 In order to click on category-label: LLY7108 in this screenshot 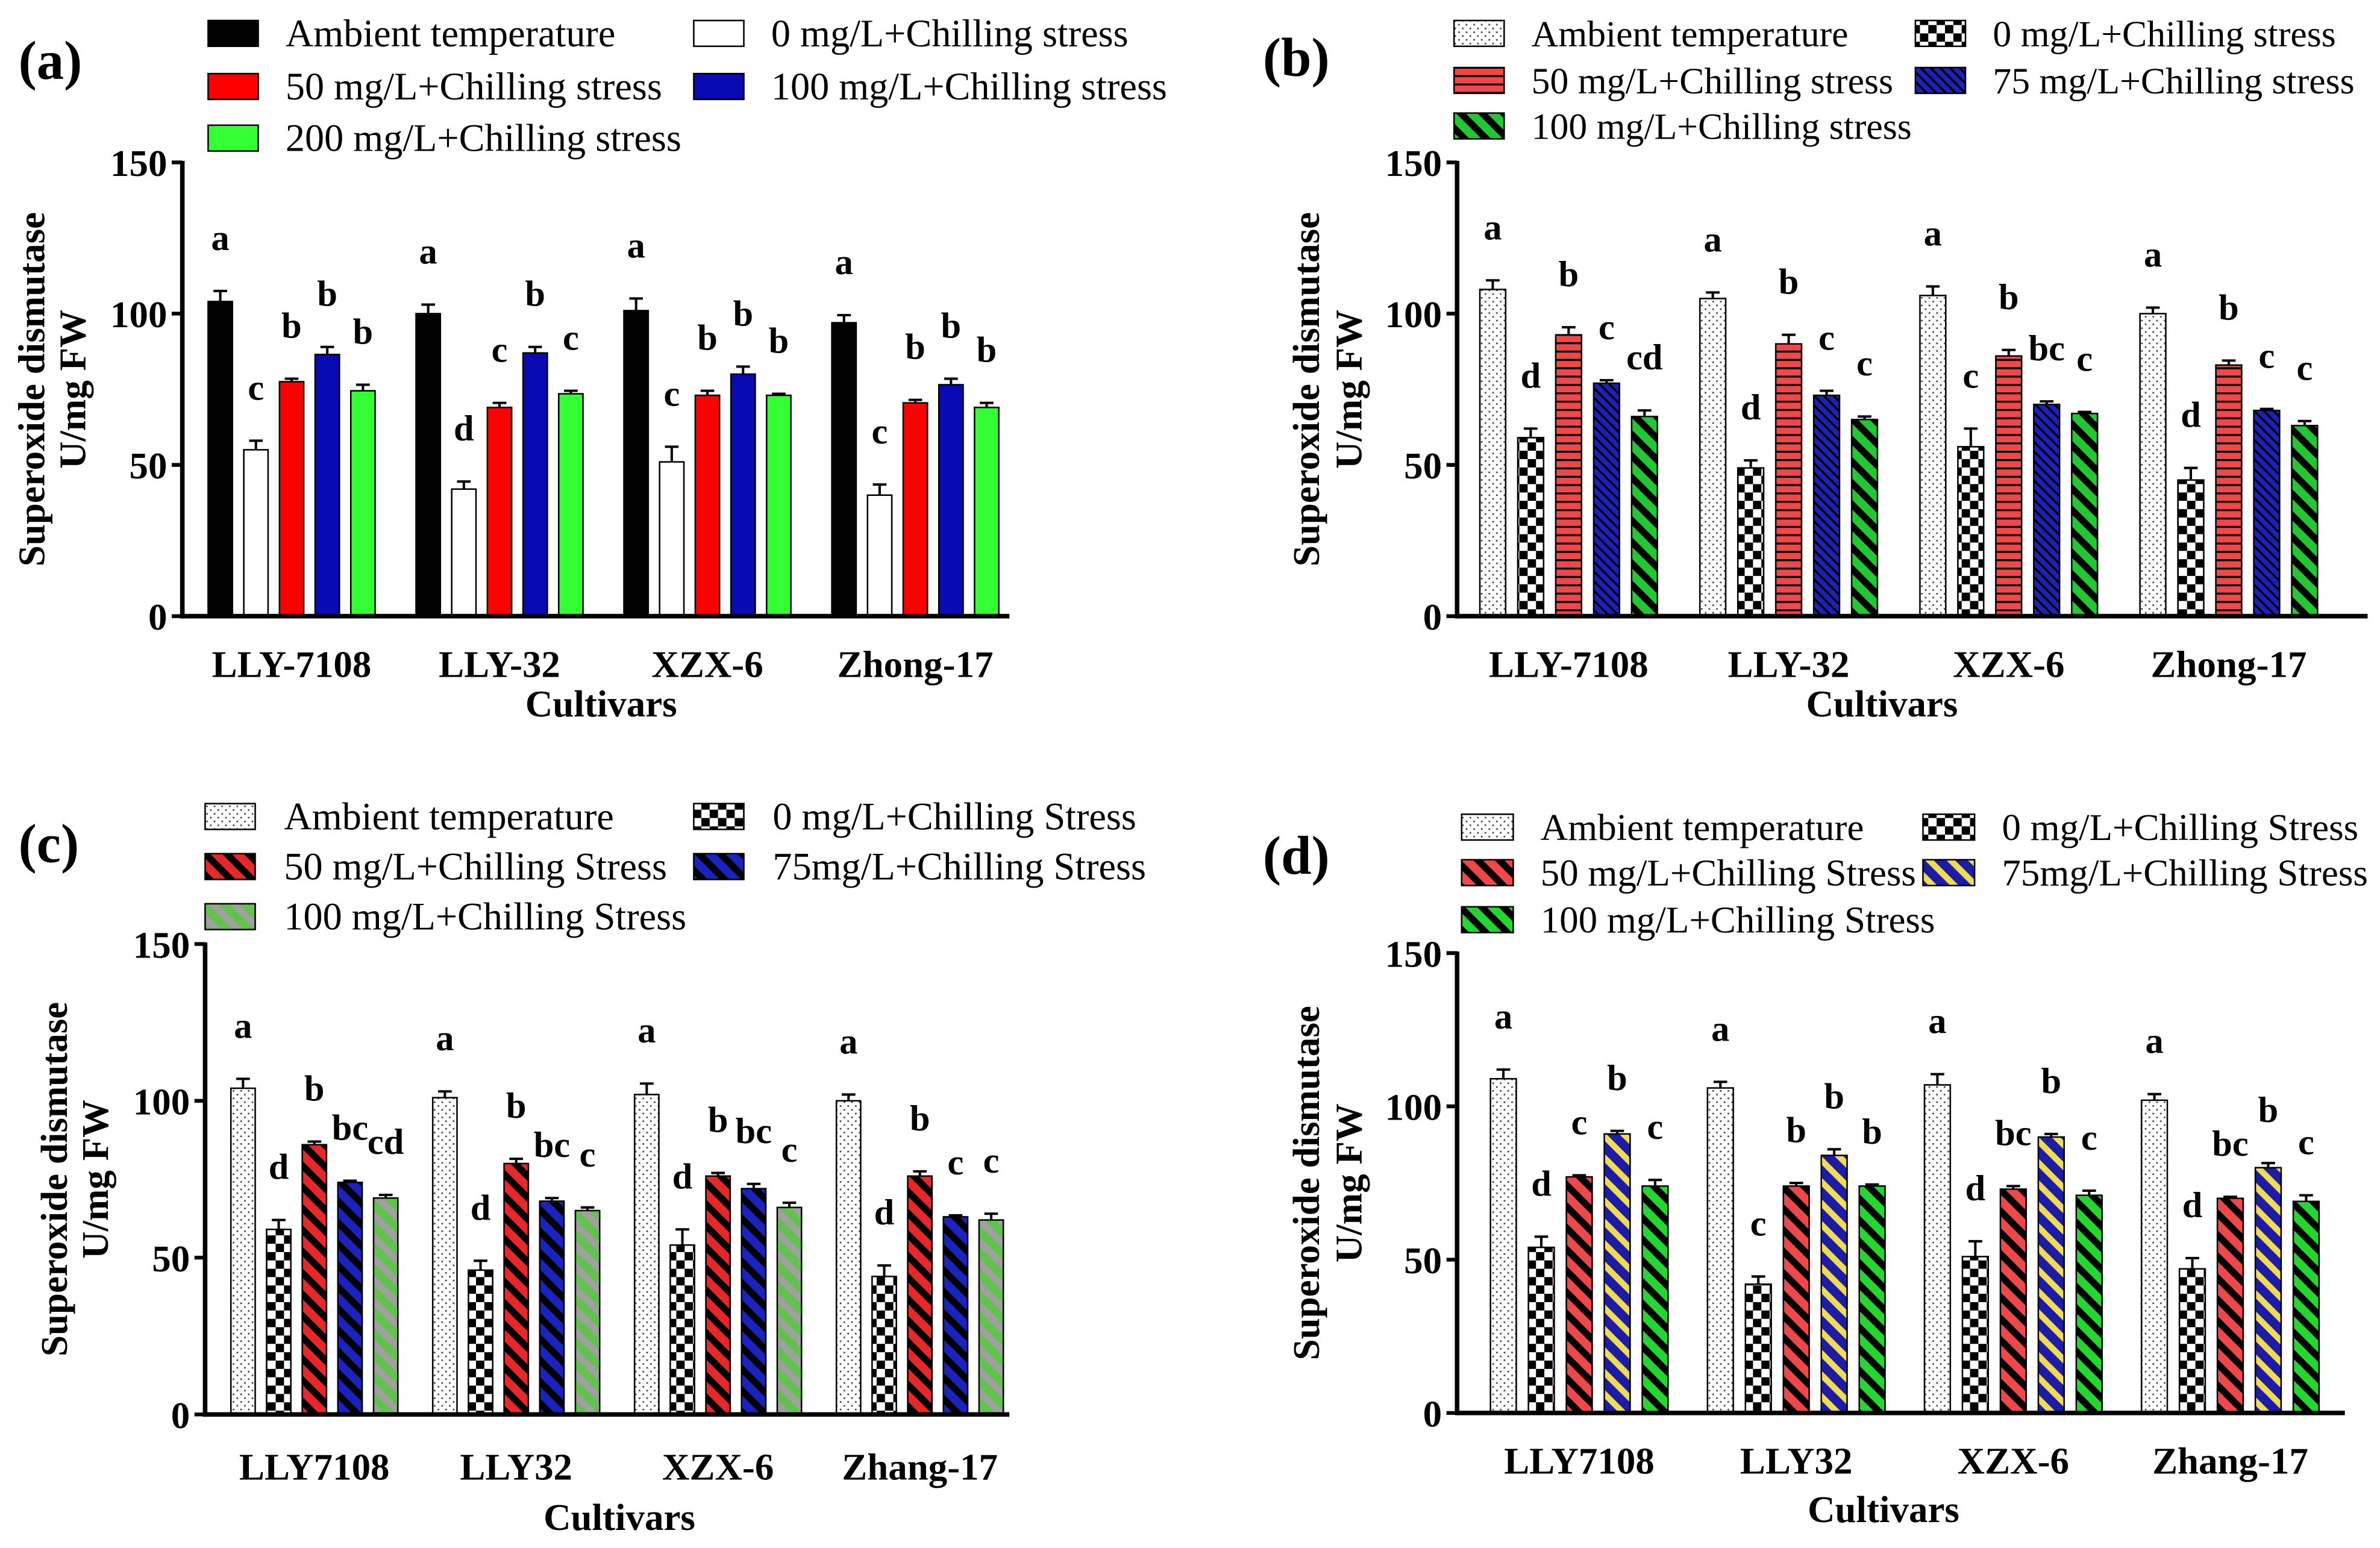, I will do `click(315, 1467)`.